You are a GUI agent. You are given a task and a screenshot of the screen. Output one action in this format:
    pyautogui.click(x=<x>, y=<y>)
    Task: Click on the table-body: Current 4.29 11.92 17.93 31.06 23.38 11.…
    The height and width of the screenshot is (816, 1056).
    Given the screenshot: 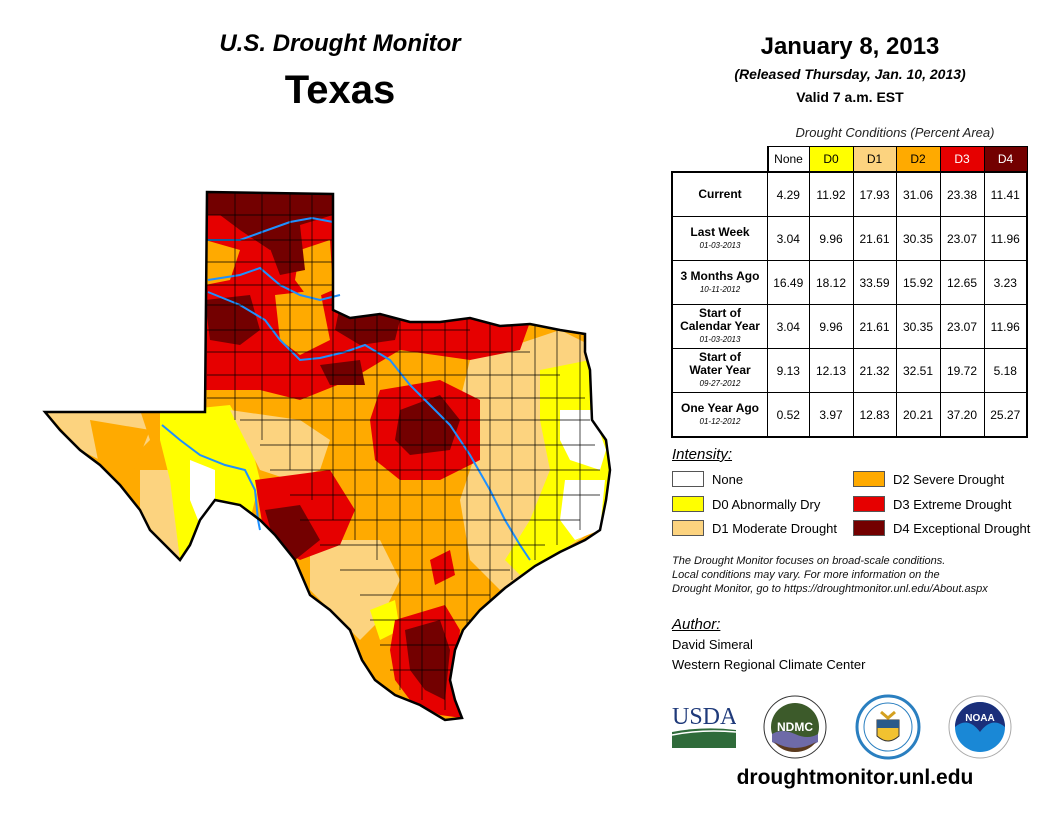 What is the action you would take?
    pyautogui.click(x=849, y=304)
    